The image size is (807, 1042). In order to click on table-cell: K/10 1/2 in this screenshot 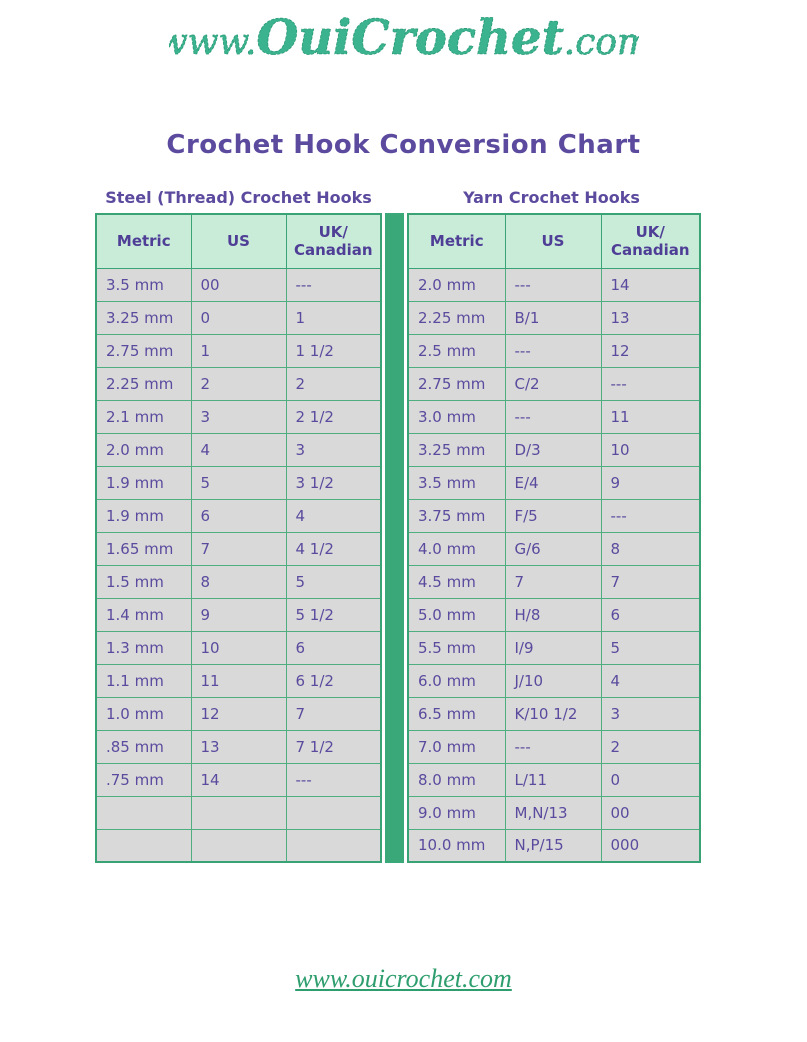, I will do `click(553, 713)`.